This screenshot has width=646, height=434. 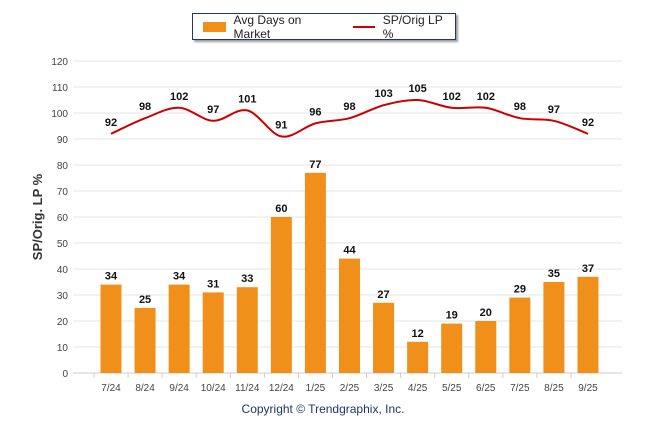 I want to click on bar-data-label: 27, so click(x=383, y=295).